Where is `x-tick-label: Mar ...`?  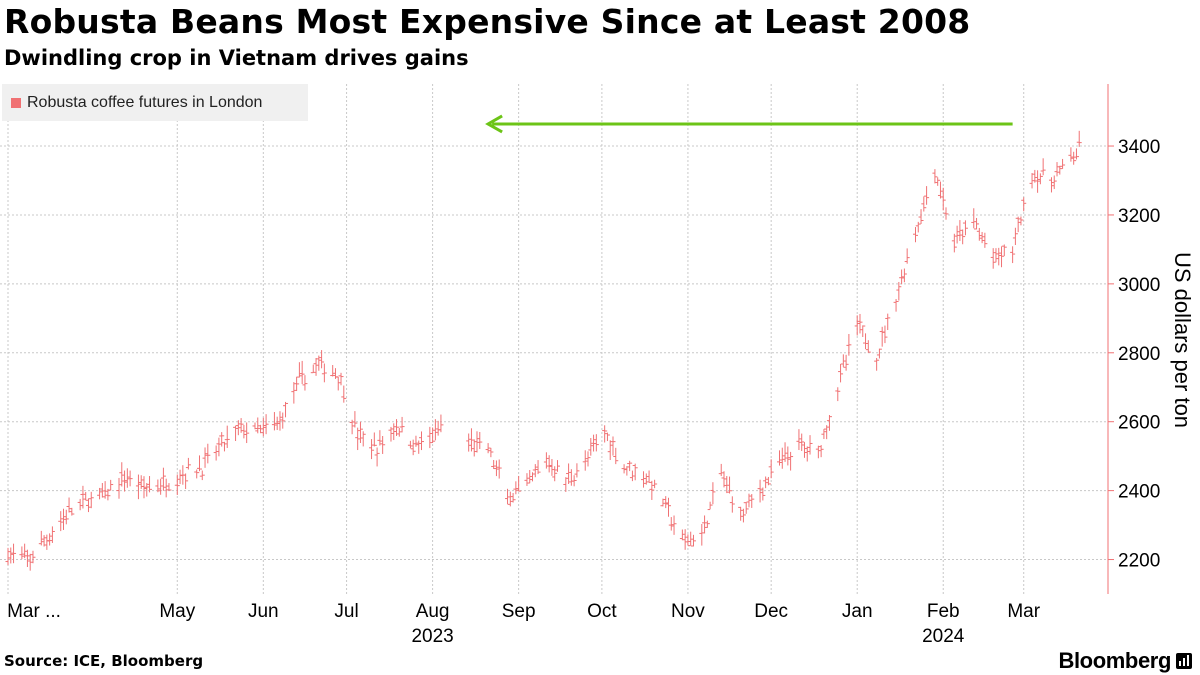
x-tick-label: Mar ... is located at coordinates (34, 611).